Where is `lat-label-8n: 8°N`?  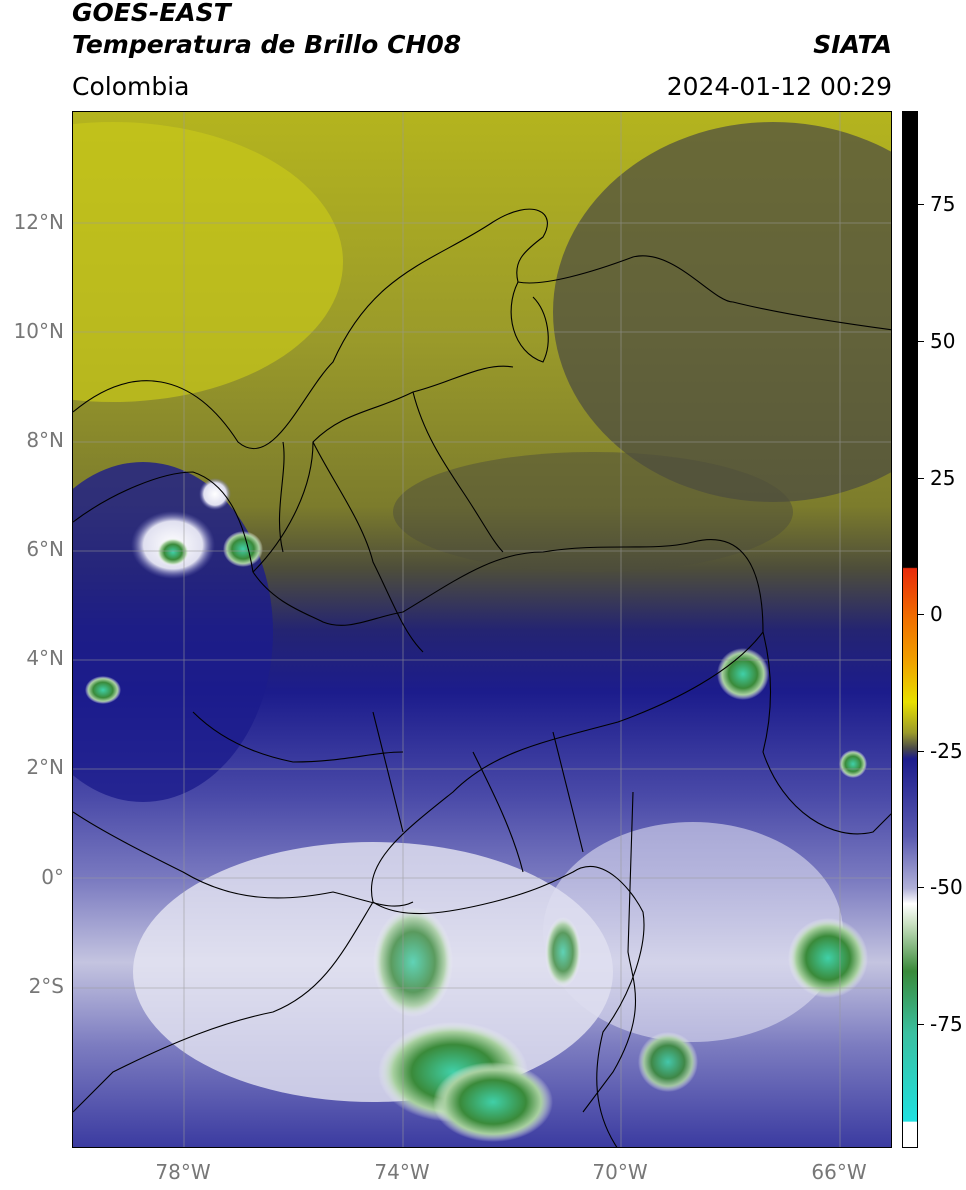
lat-label-8n: 8°N is located at coordinates (45, 440).